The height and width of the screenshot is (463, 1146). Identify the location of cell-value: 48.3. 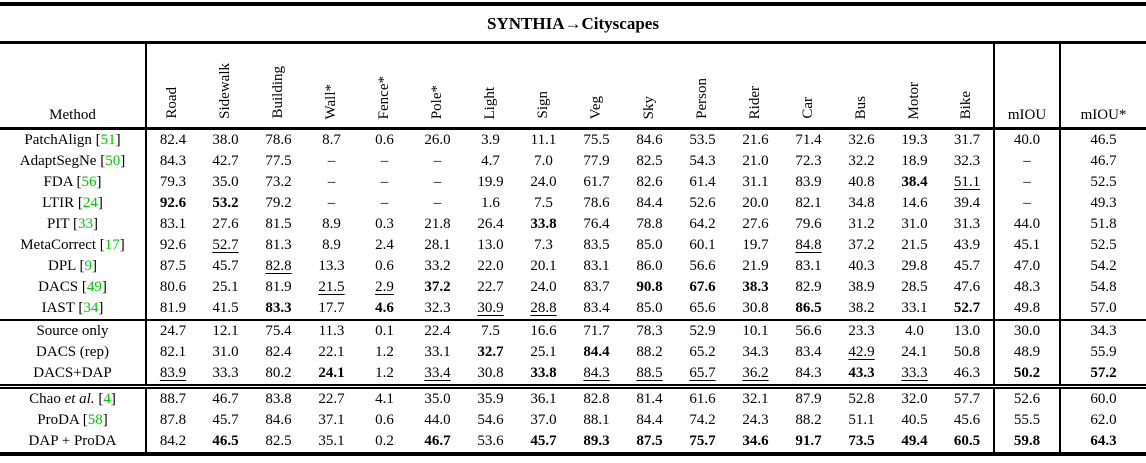
(1027, 287).